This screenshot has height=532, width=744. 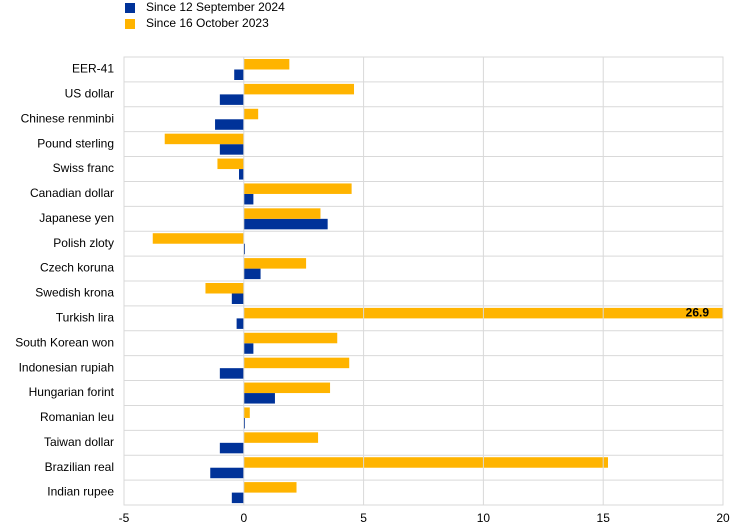 What do you see at coordinates (89, 94) in the screenshot?
I see `y-tick-label: US dollar` at bounding box center [89, 94].